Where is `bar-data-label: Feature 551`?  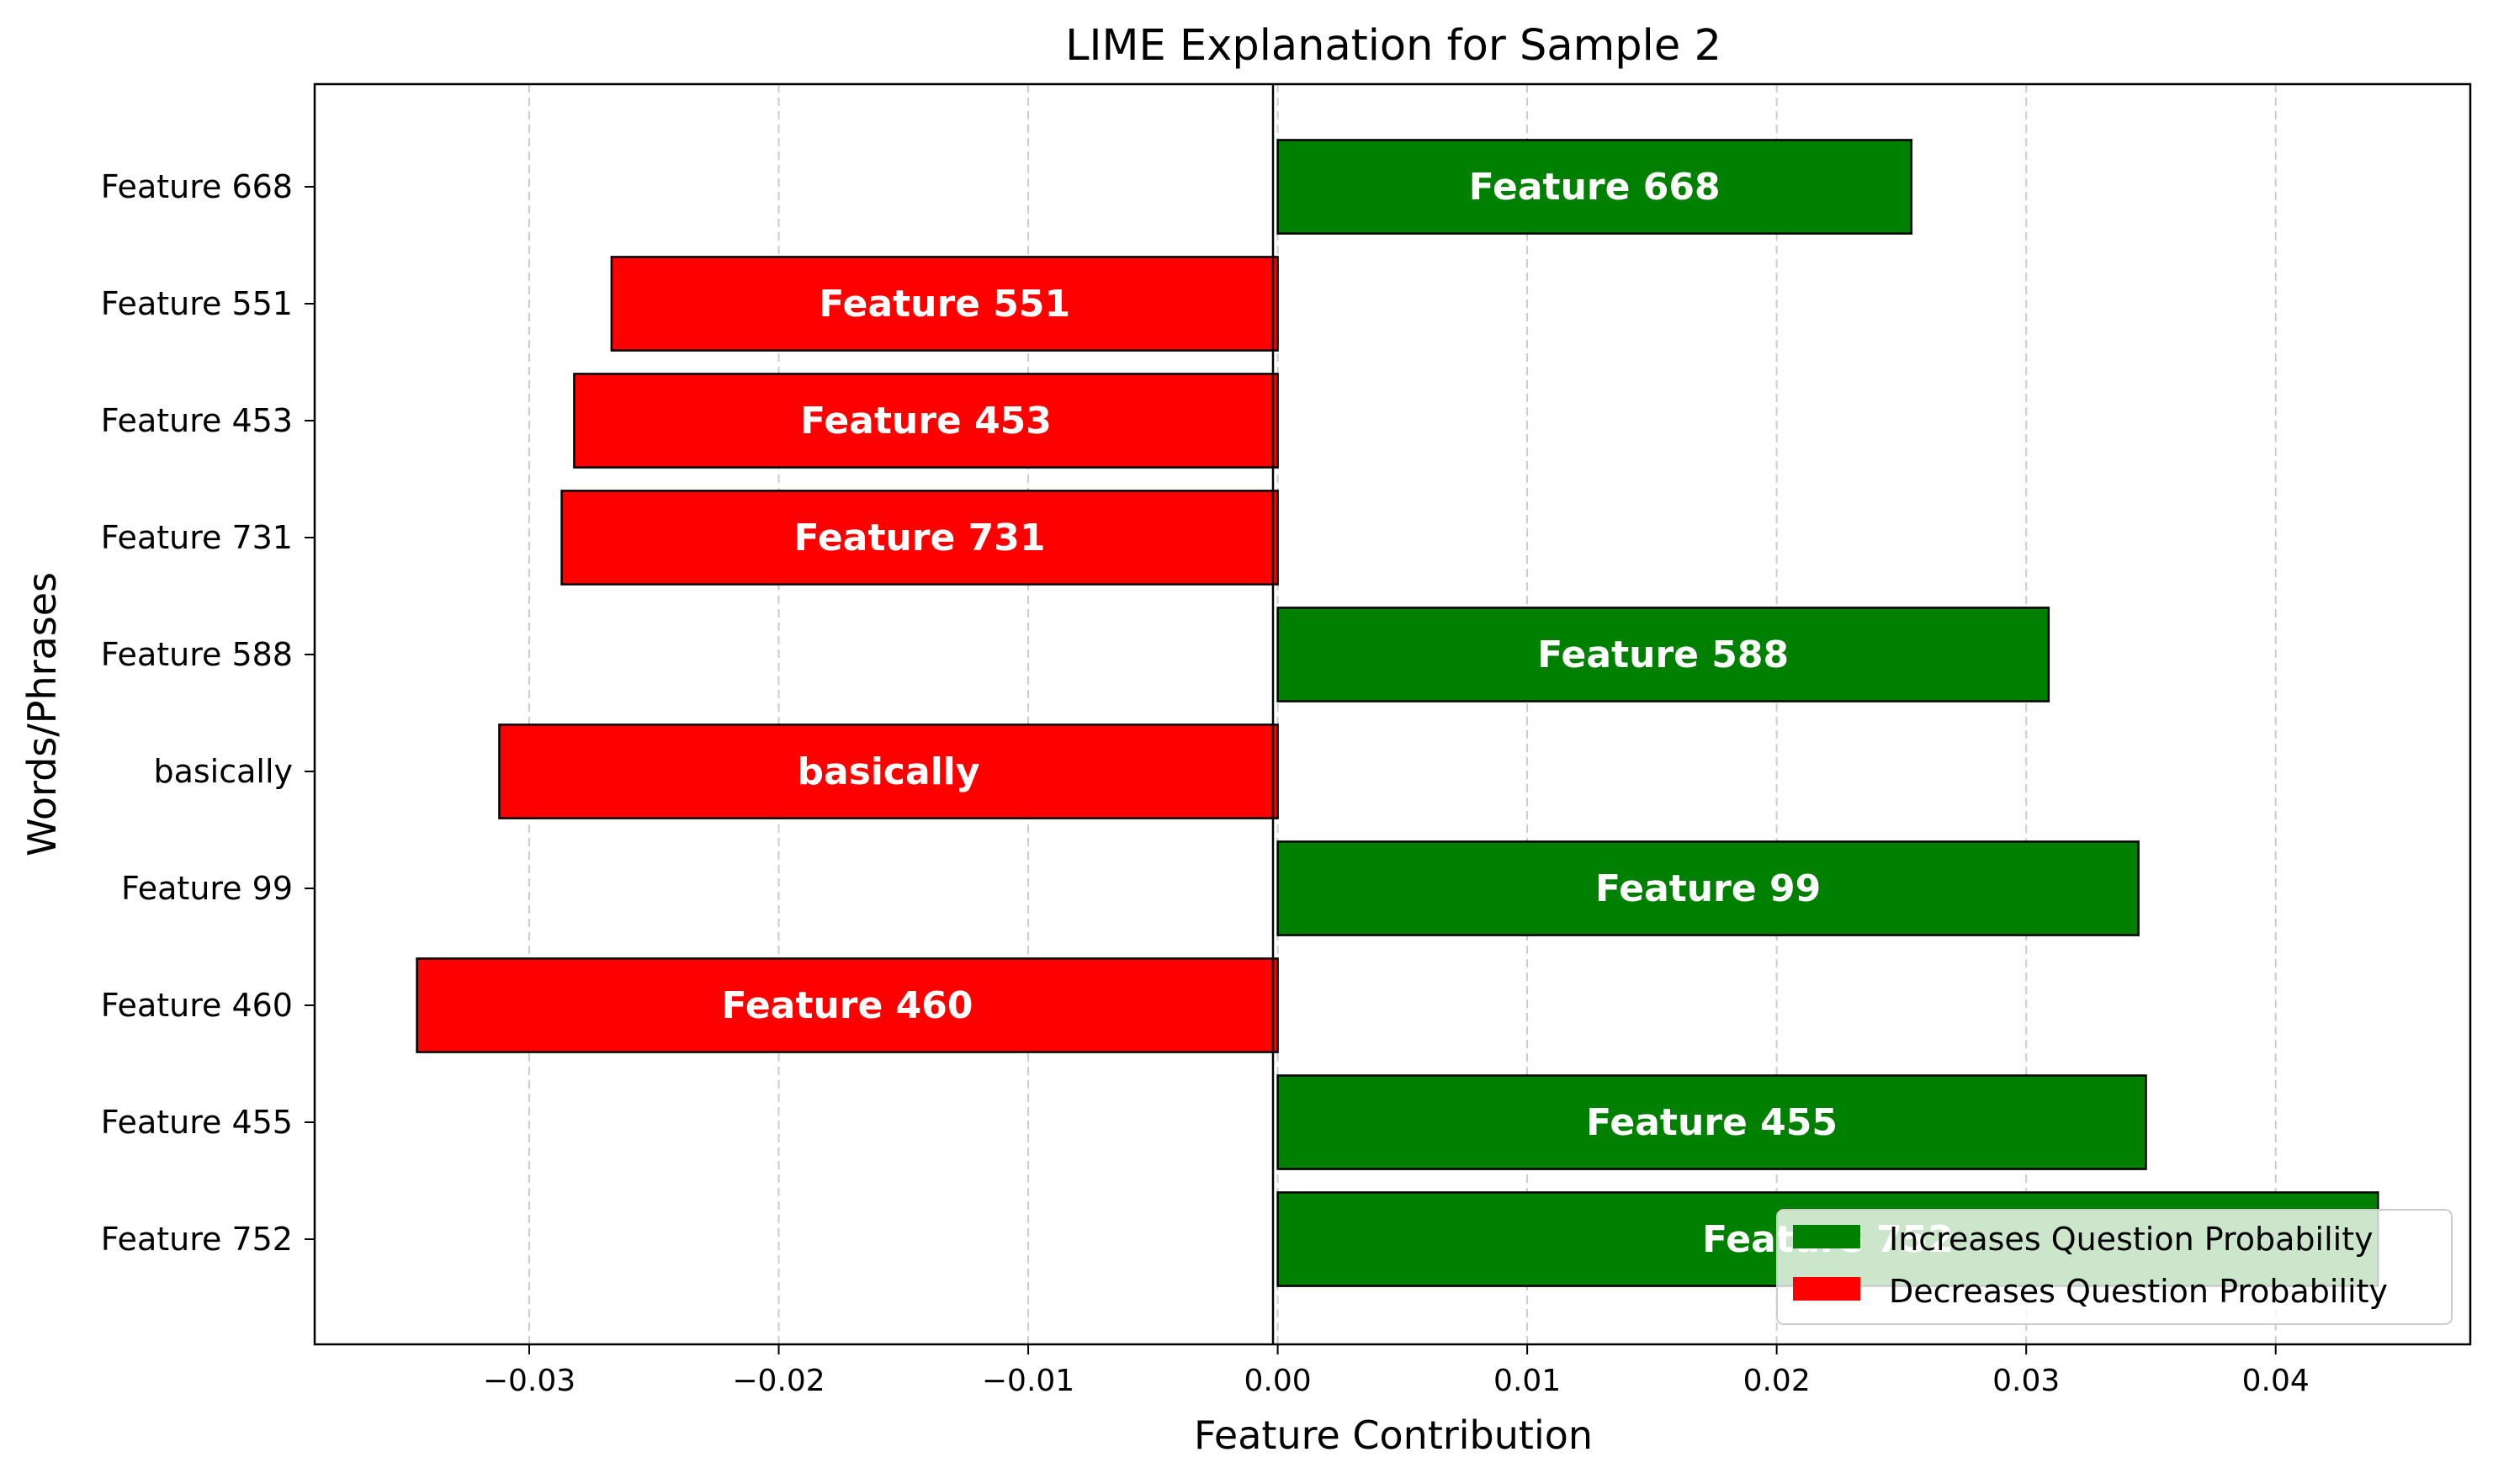
bar-data-label: Feature 551 is located at coordinates (944, 304).